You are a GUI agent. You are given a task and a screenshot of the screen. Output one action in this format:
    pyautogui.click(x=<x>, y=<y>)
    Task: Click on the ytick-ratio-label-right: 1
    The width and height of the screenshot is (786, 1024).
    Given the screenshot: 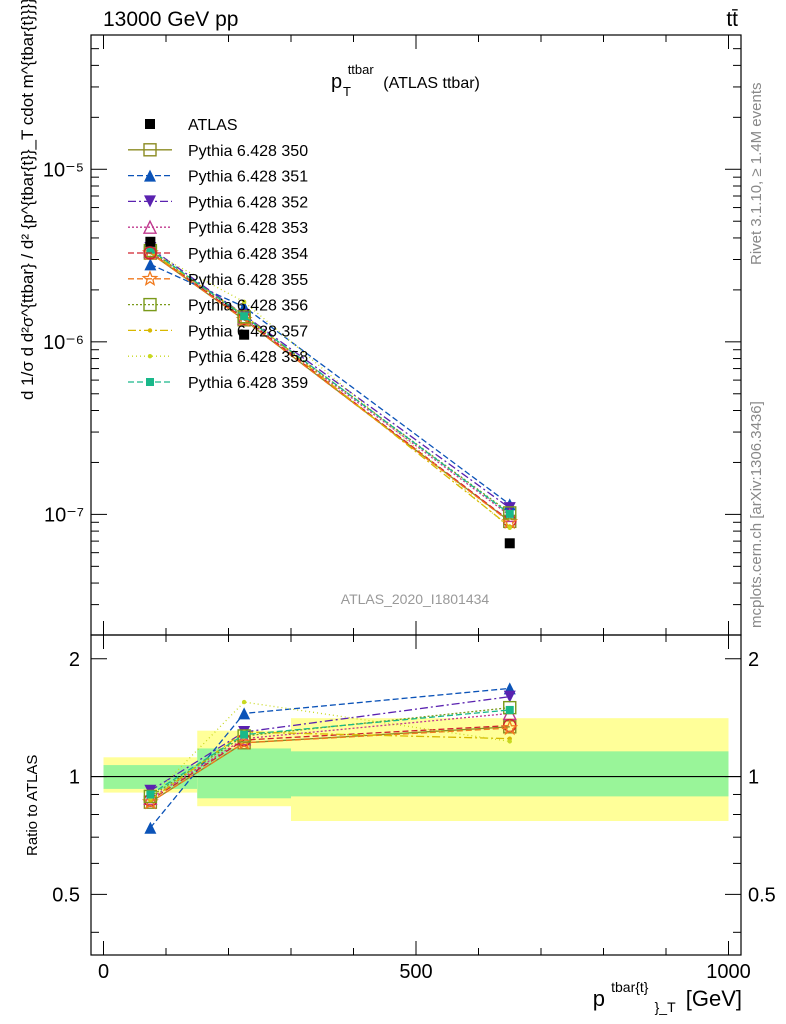 What is the action you would take?
    pyautogui.click(x=753, y=778)
    